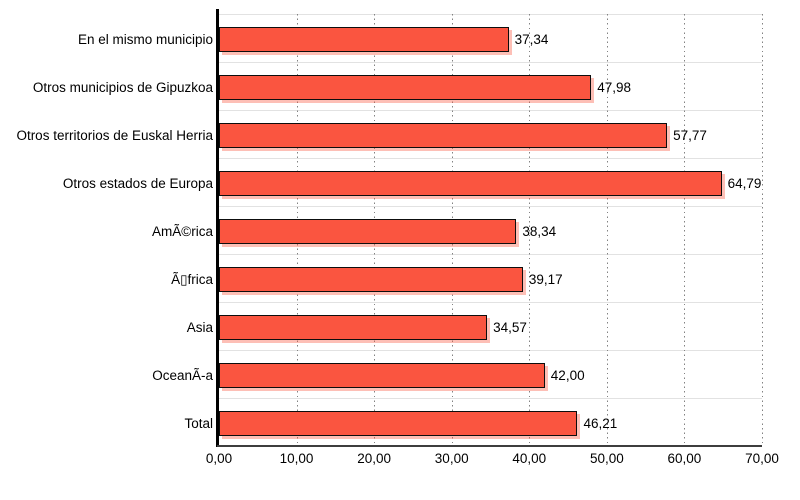  Describe the element at coordinates (490, 14) in the screenshot. I see `plot-top-border` at that location.